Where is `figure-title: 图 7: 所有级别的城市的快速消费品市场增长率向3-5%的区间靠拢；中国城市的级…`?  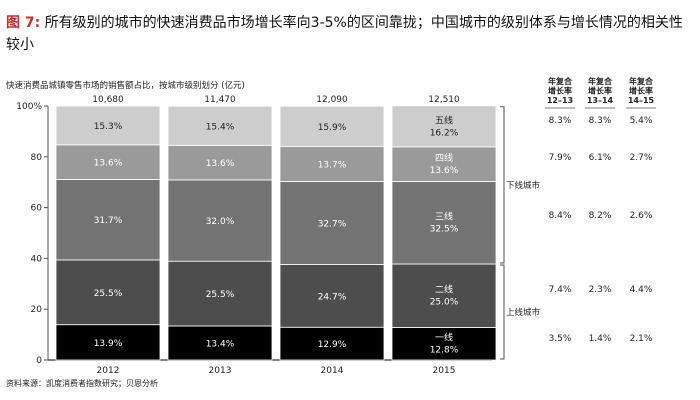
figure-title: 图 7: 所有级别的城市的快速消费品市场增长率向3-5%的区间靠拢；中国城市的级… is located at coordinates (346, 34).